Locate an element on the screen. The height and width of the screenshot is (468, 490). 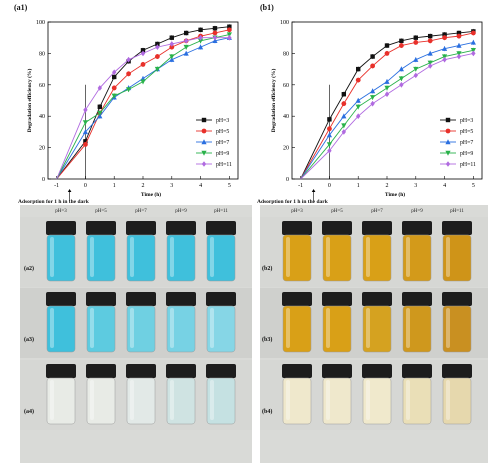
b1-xtick-label-4: 3 is located at coordinates (415, 186).